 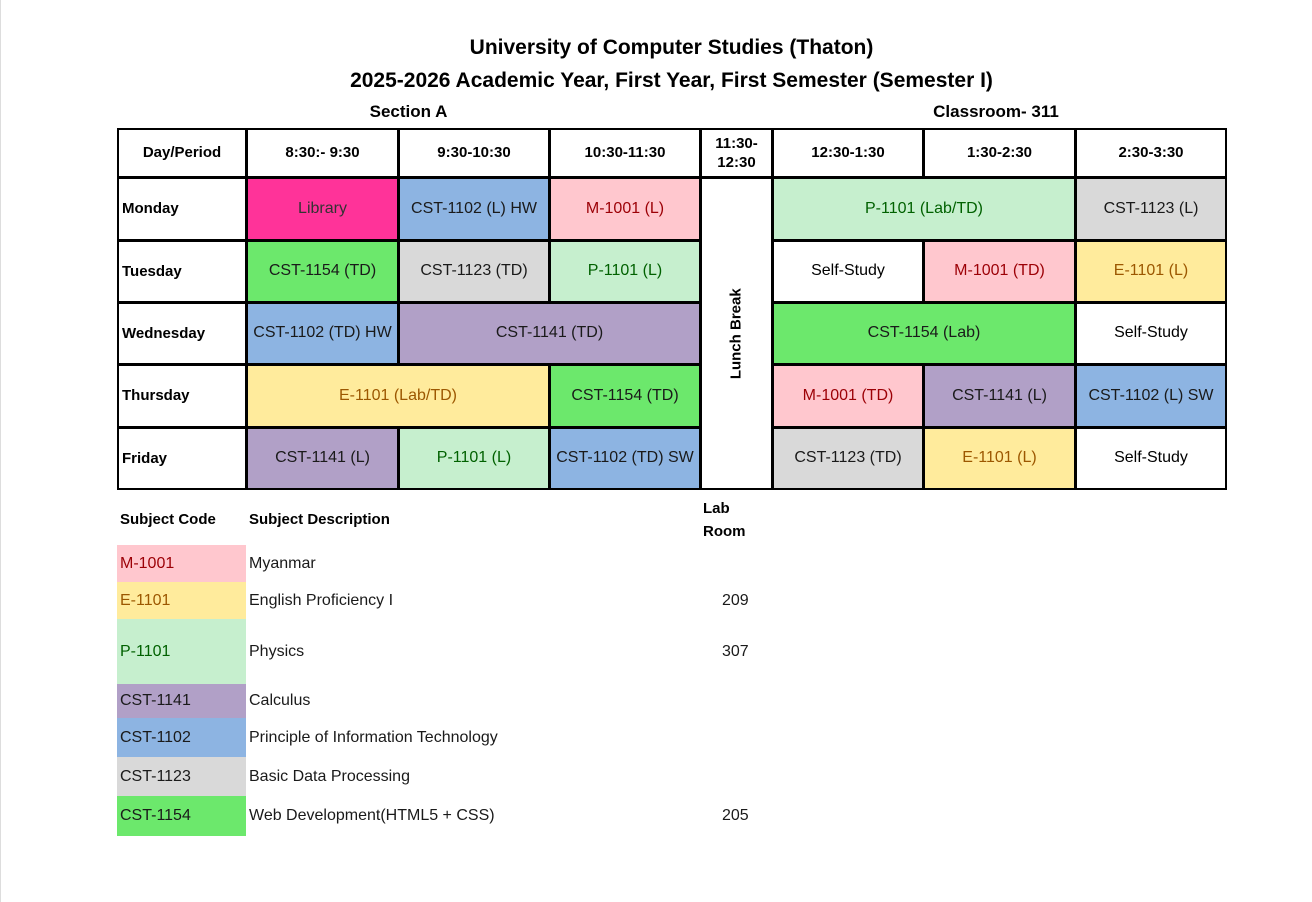 What do you see at coordinates (181, 737) in the screenshot?
I see `subject-code: CST-1102` at bounding box center [181, 737].